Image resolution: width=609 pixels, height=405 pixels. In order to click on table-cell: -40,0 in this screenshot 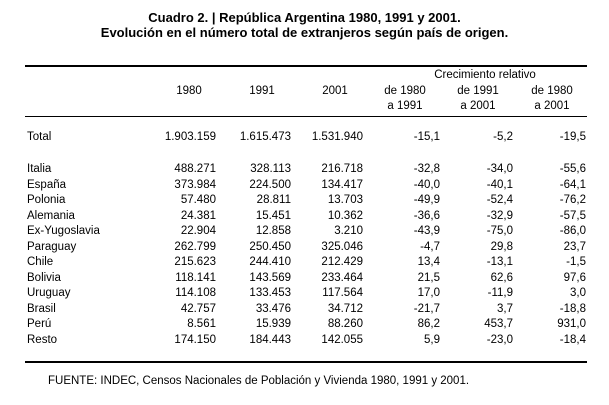, I will do `click(426, 185)`.